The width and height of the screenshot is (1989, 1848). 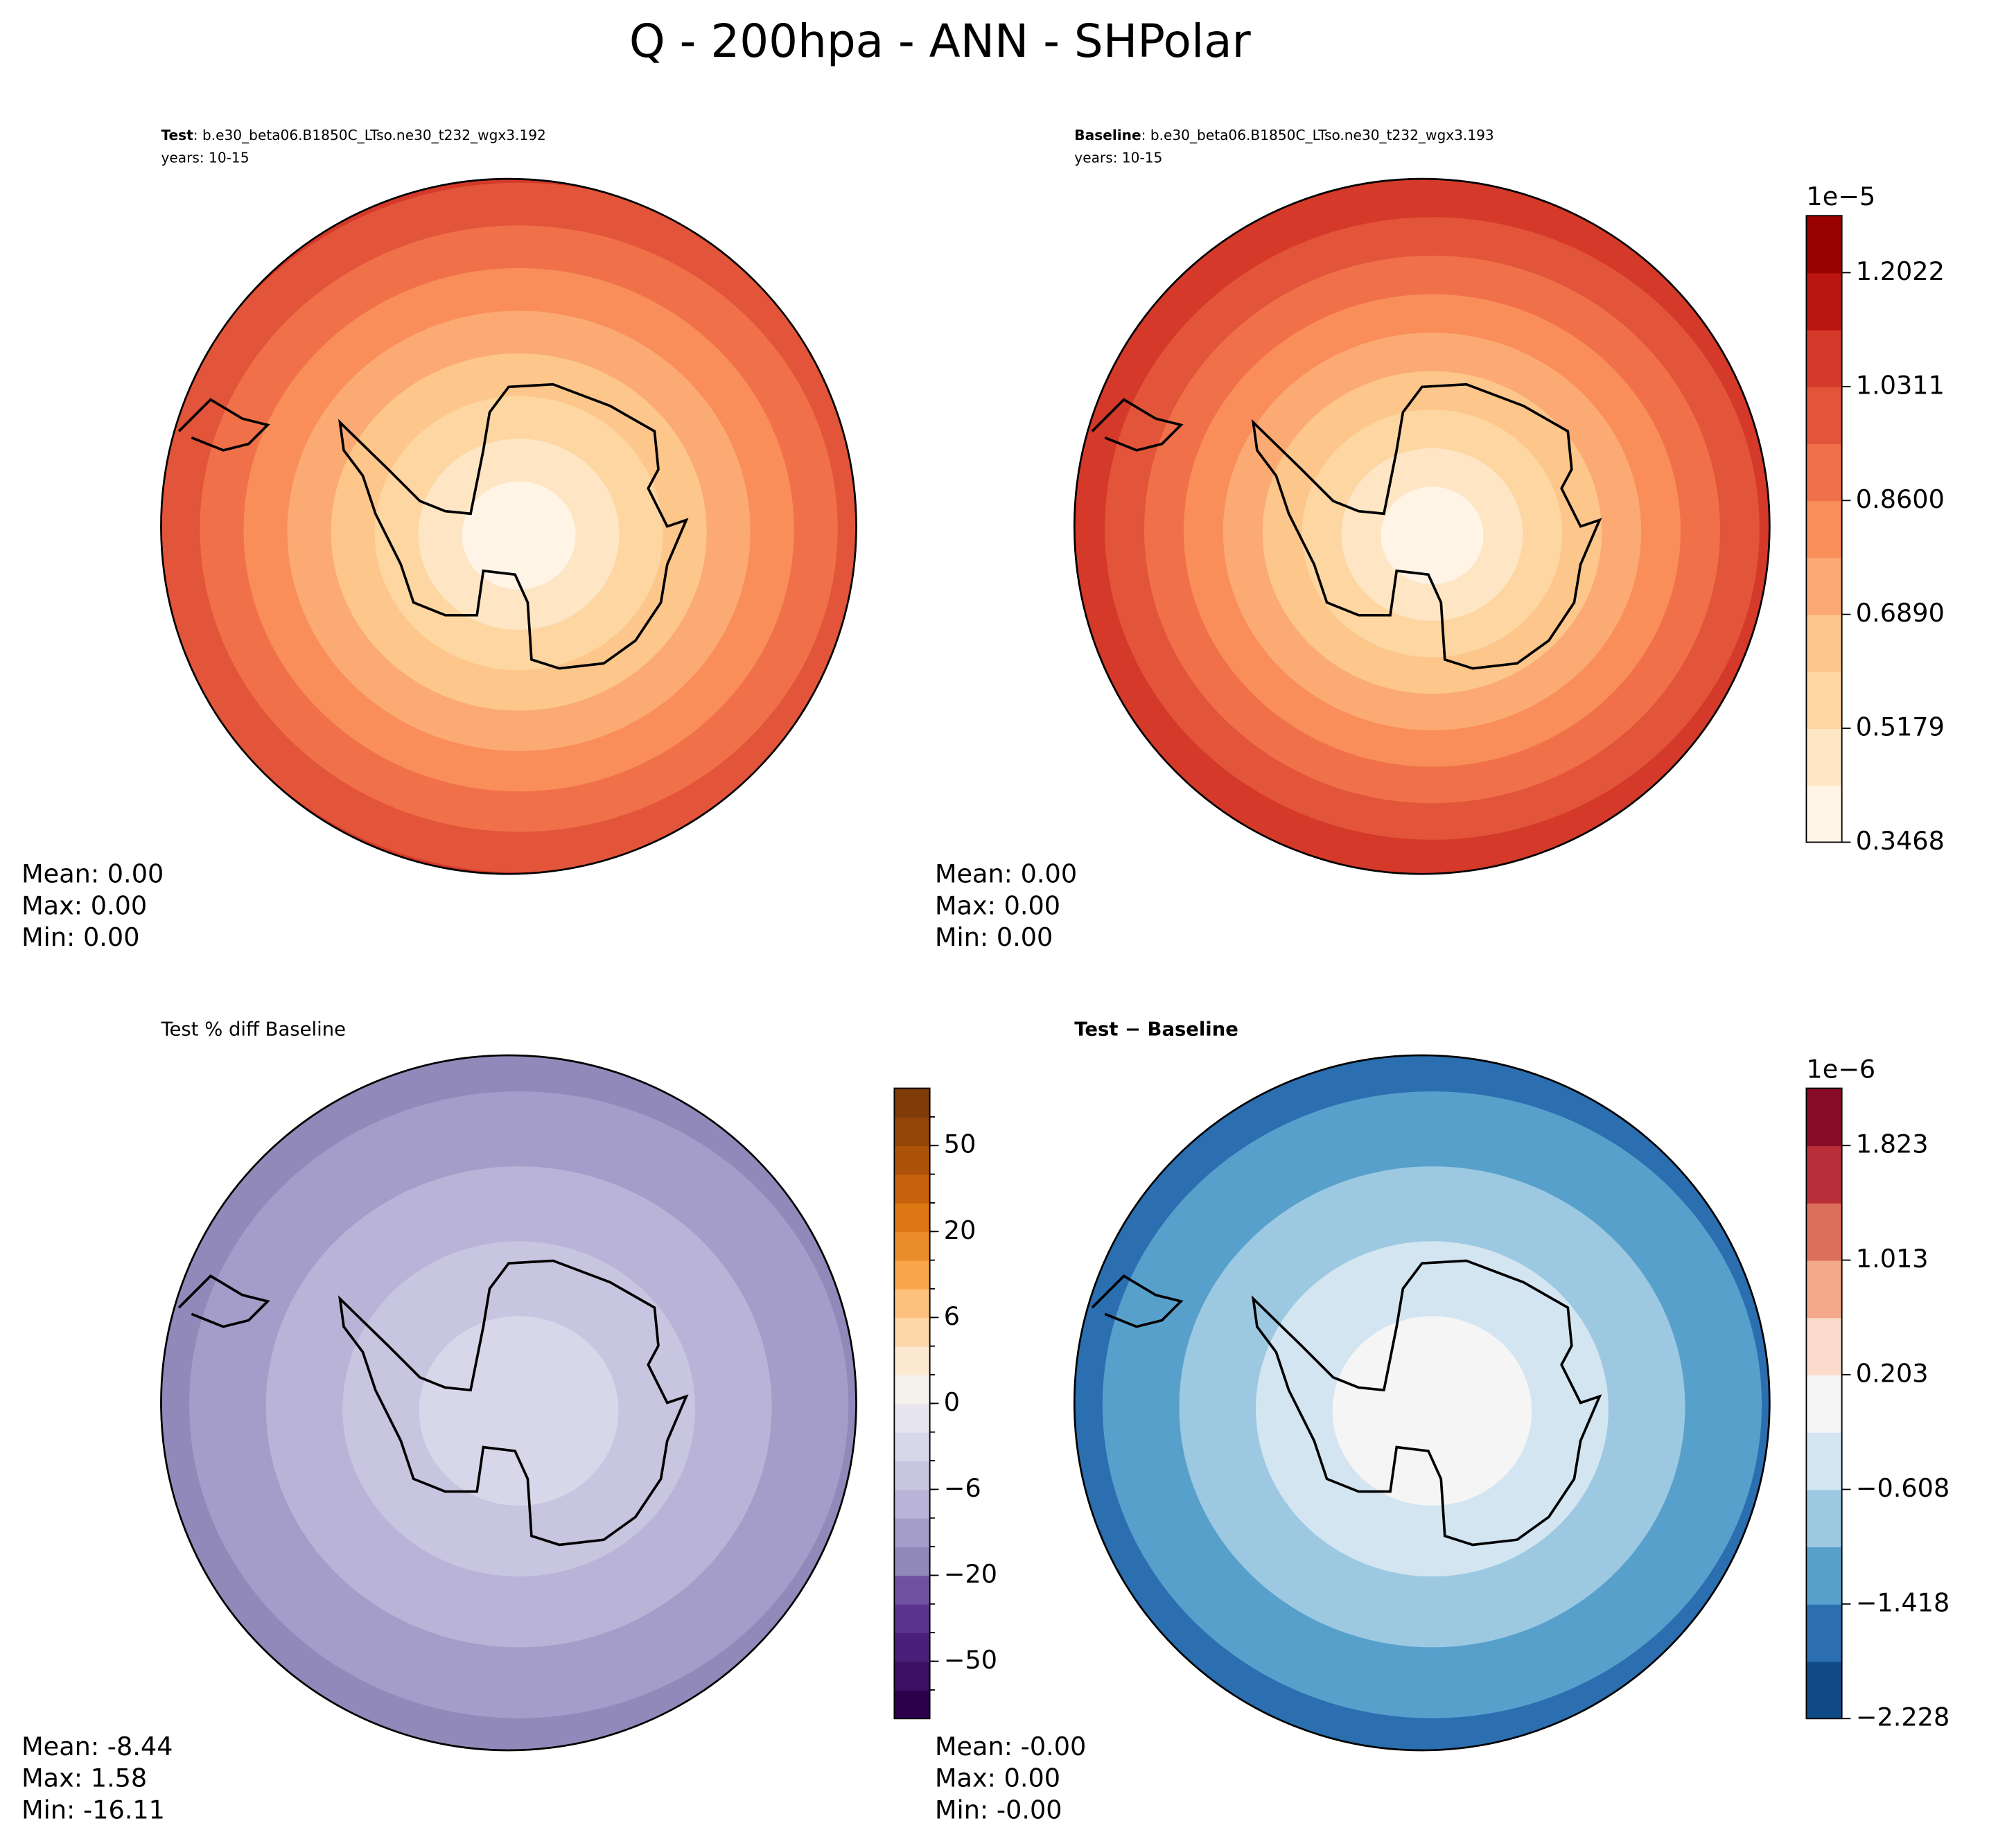 I want to click on tick-label: −0.608, so click(x=1902, y=1488).